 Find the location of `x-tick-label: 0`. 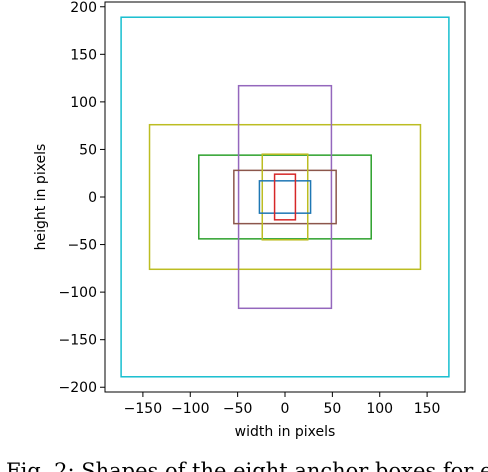

x-tick-label: 0 is located at coordinates (285, 409).